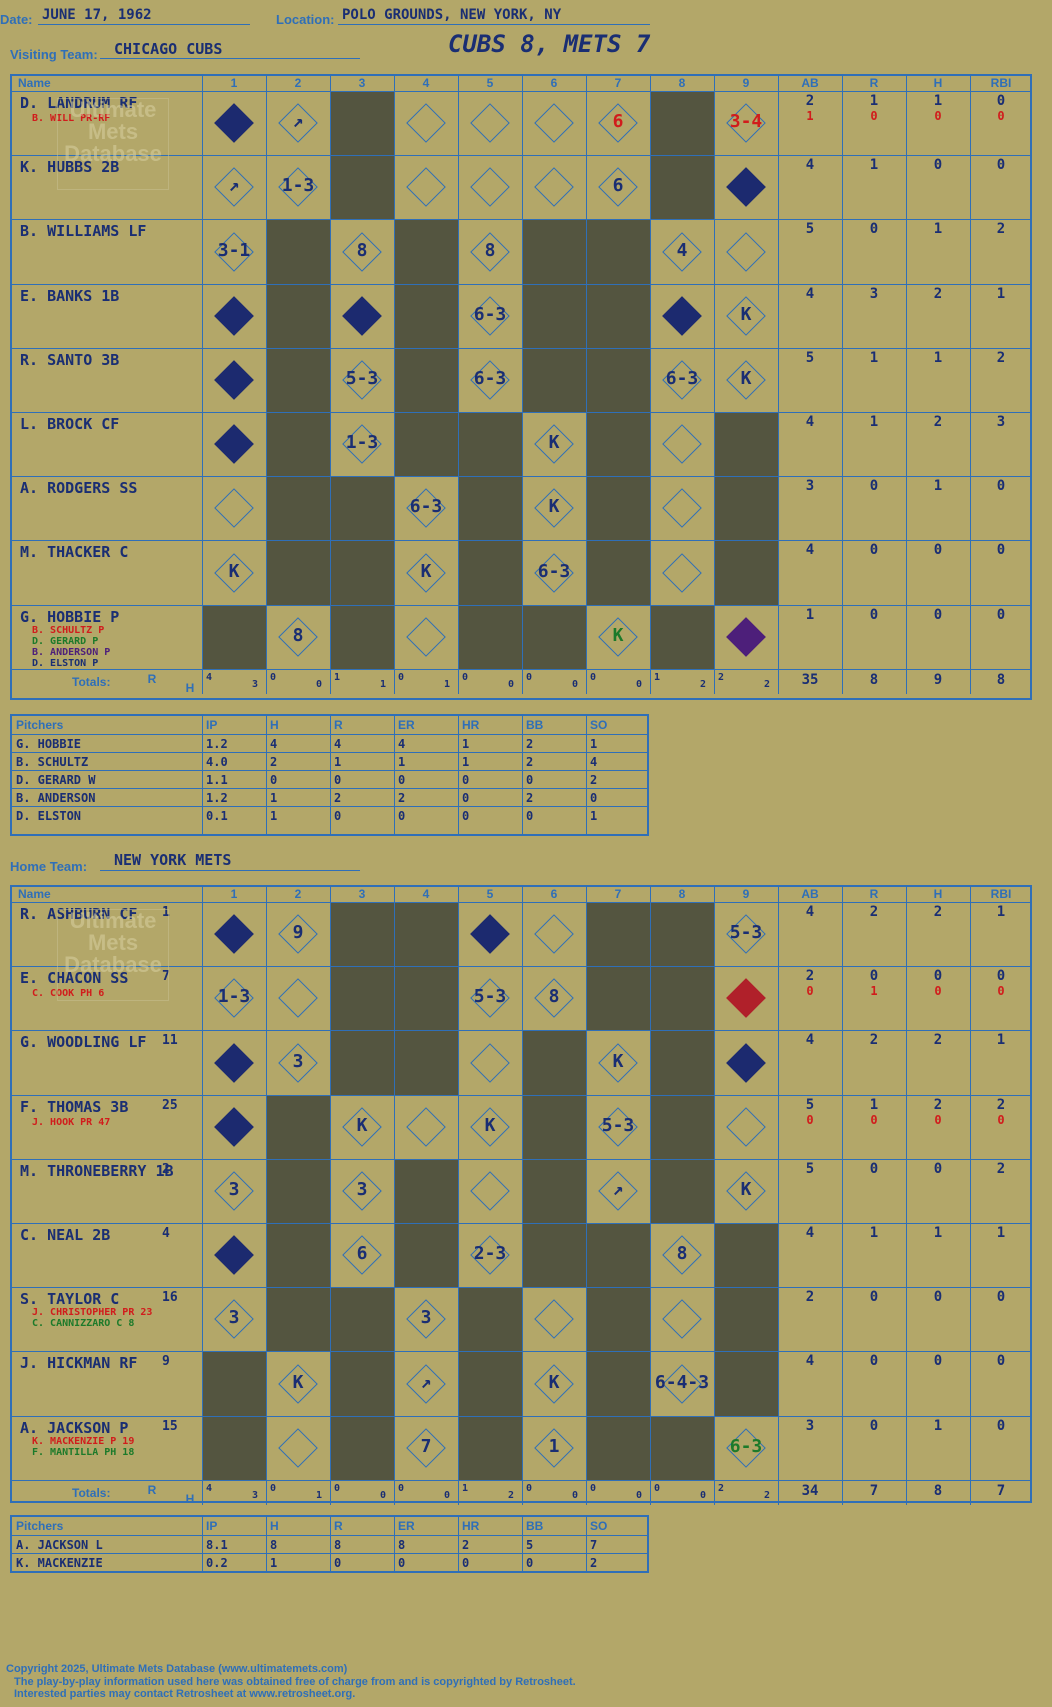 Image resolution: width=1052 pixels, height=1707 pixels. I want to click on visitor-player-name: L. BROCK CF, so click(70, 424).